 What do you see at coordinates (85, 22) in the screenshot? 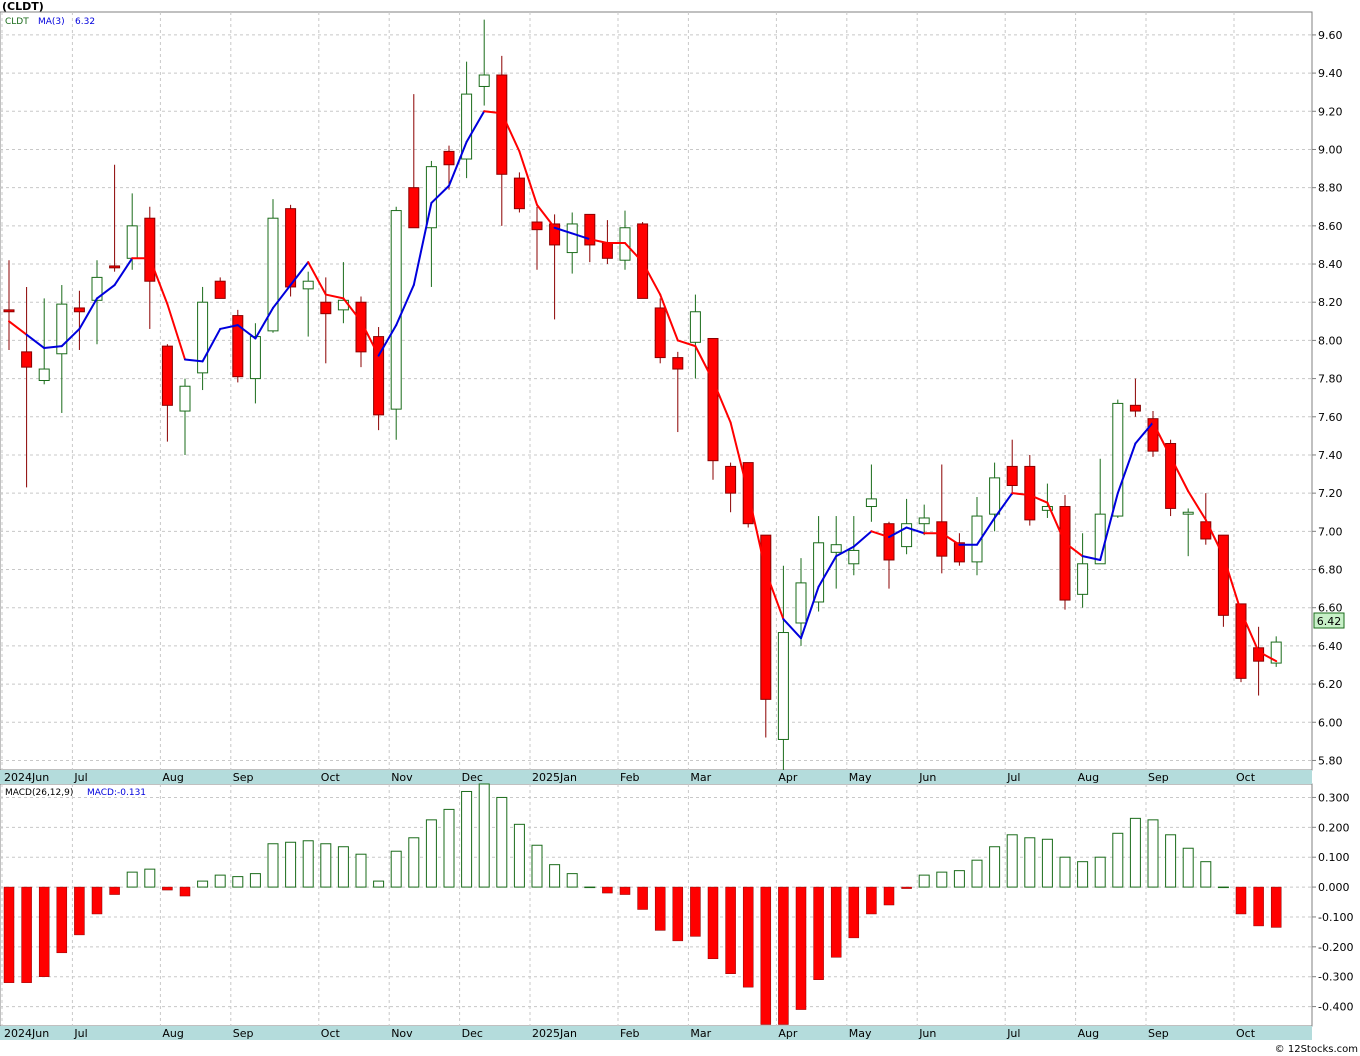
I see `legend-ma-value: 6.32` at bounding box center [85, 22].